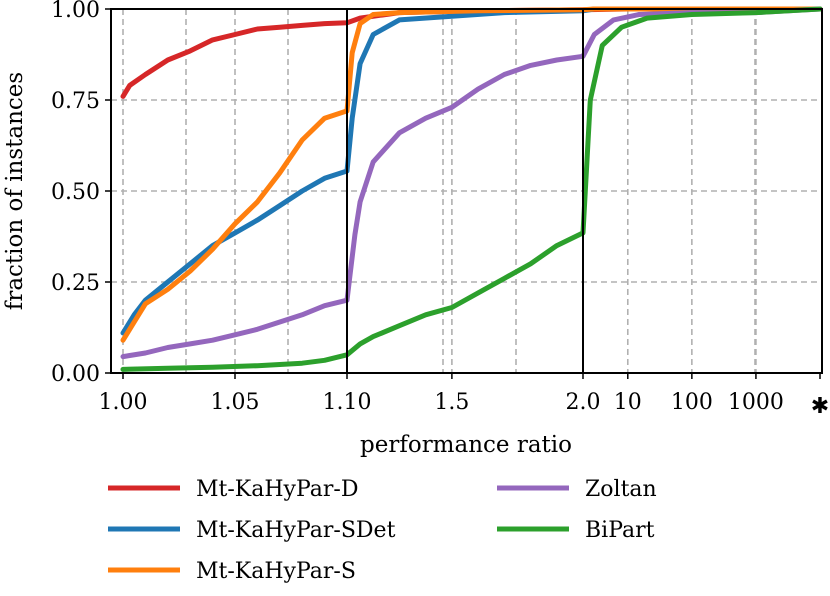  Describe the element at coordinates (235, 402) in the screenshot. I see `x-tick-label: 1.05` at that location.